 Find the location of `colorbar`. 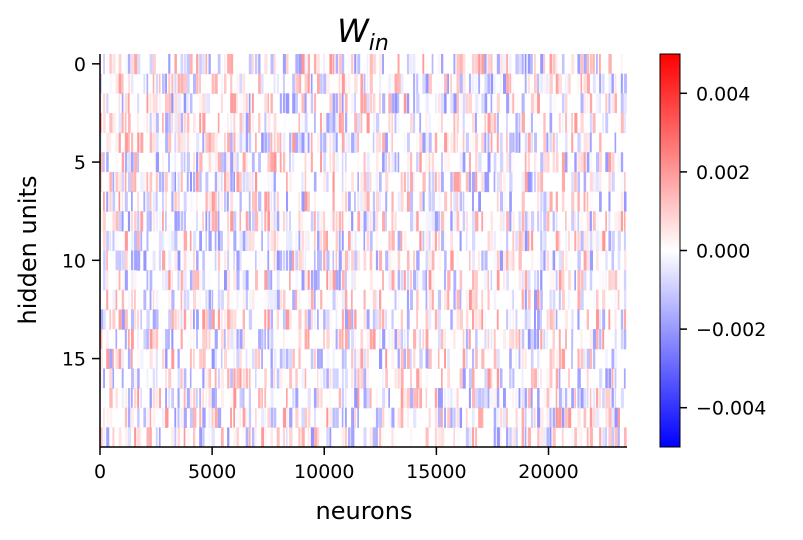

colorbar is located at coordinates (670, 250).